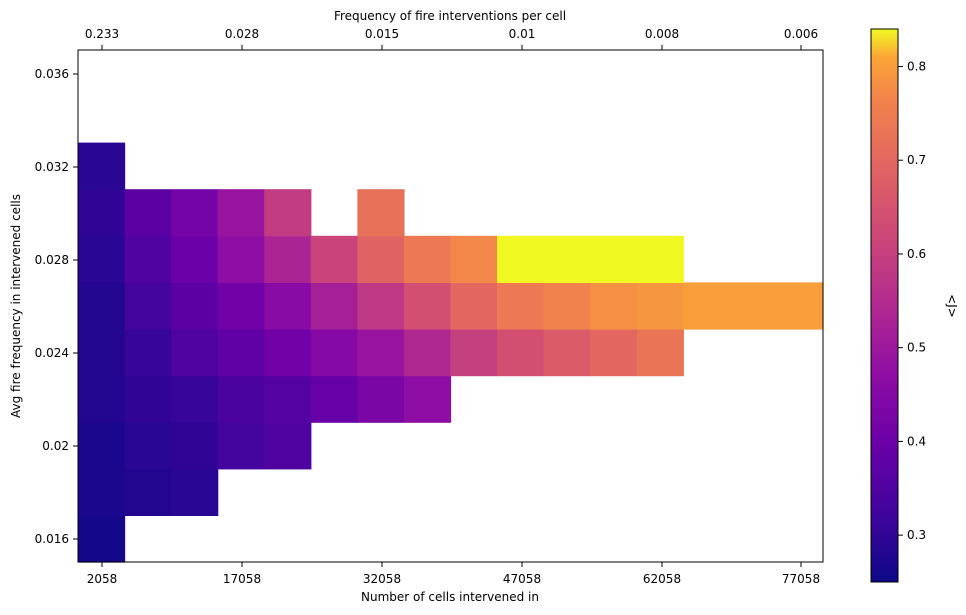  What do you see at coordinates (916, 66) in the screenshot?
I see `colorbar-tick-label: 0.8` at bounding box center [916, 66].